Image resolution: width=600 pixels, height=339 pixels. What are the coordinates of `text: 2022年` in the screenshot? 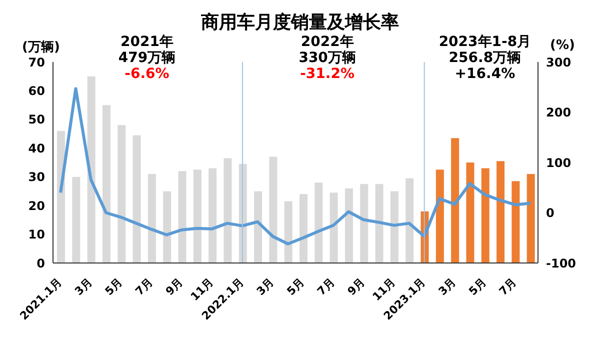 It's located at (327, 42).